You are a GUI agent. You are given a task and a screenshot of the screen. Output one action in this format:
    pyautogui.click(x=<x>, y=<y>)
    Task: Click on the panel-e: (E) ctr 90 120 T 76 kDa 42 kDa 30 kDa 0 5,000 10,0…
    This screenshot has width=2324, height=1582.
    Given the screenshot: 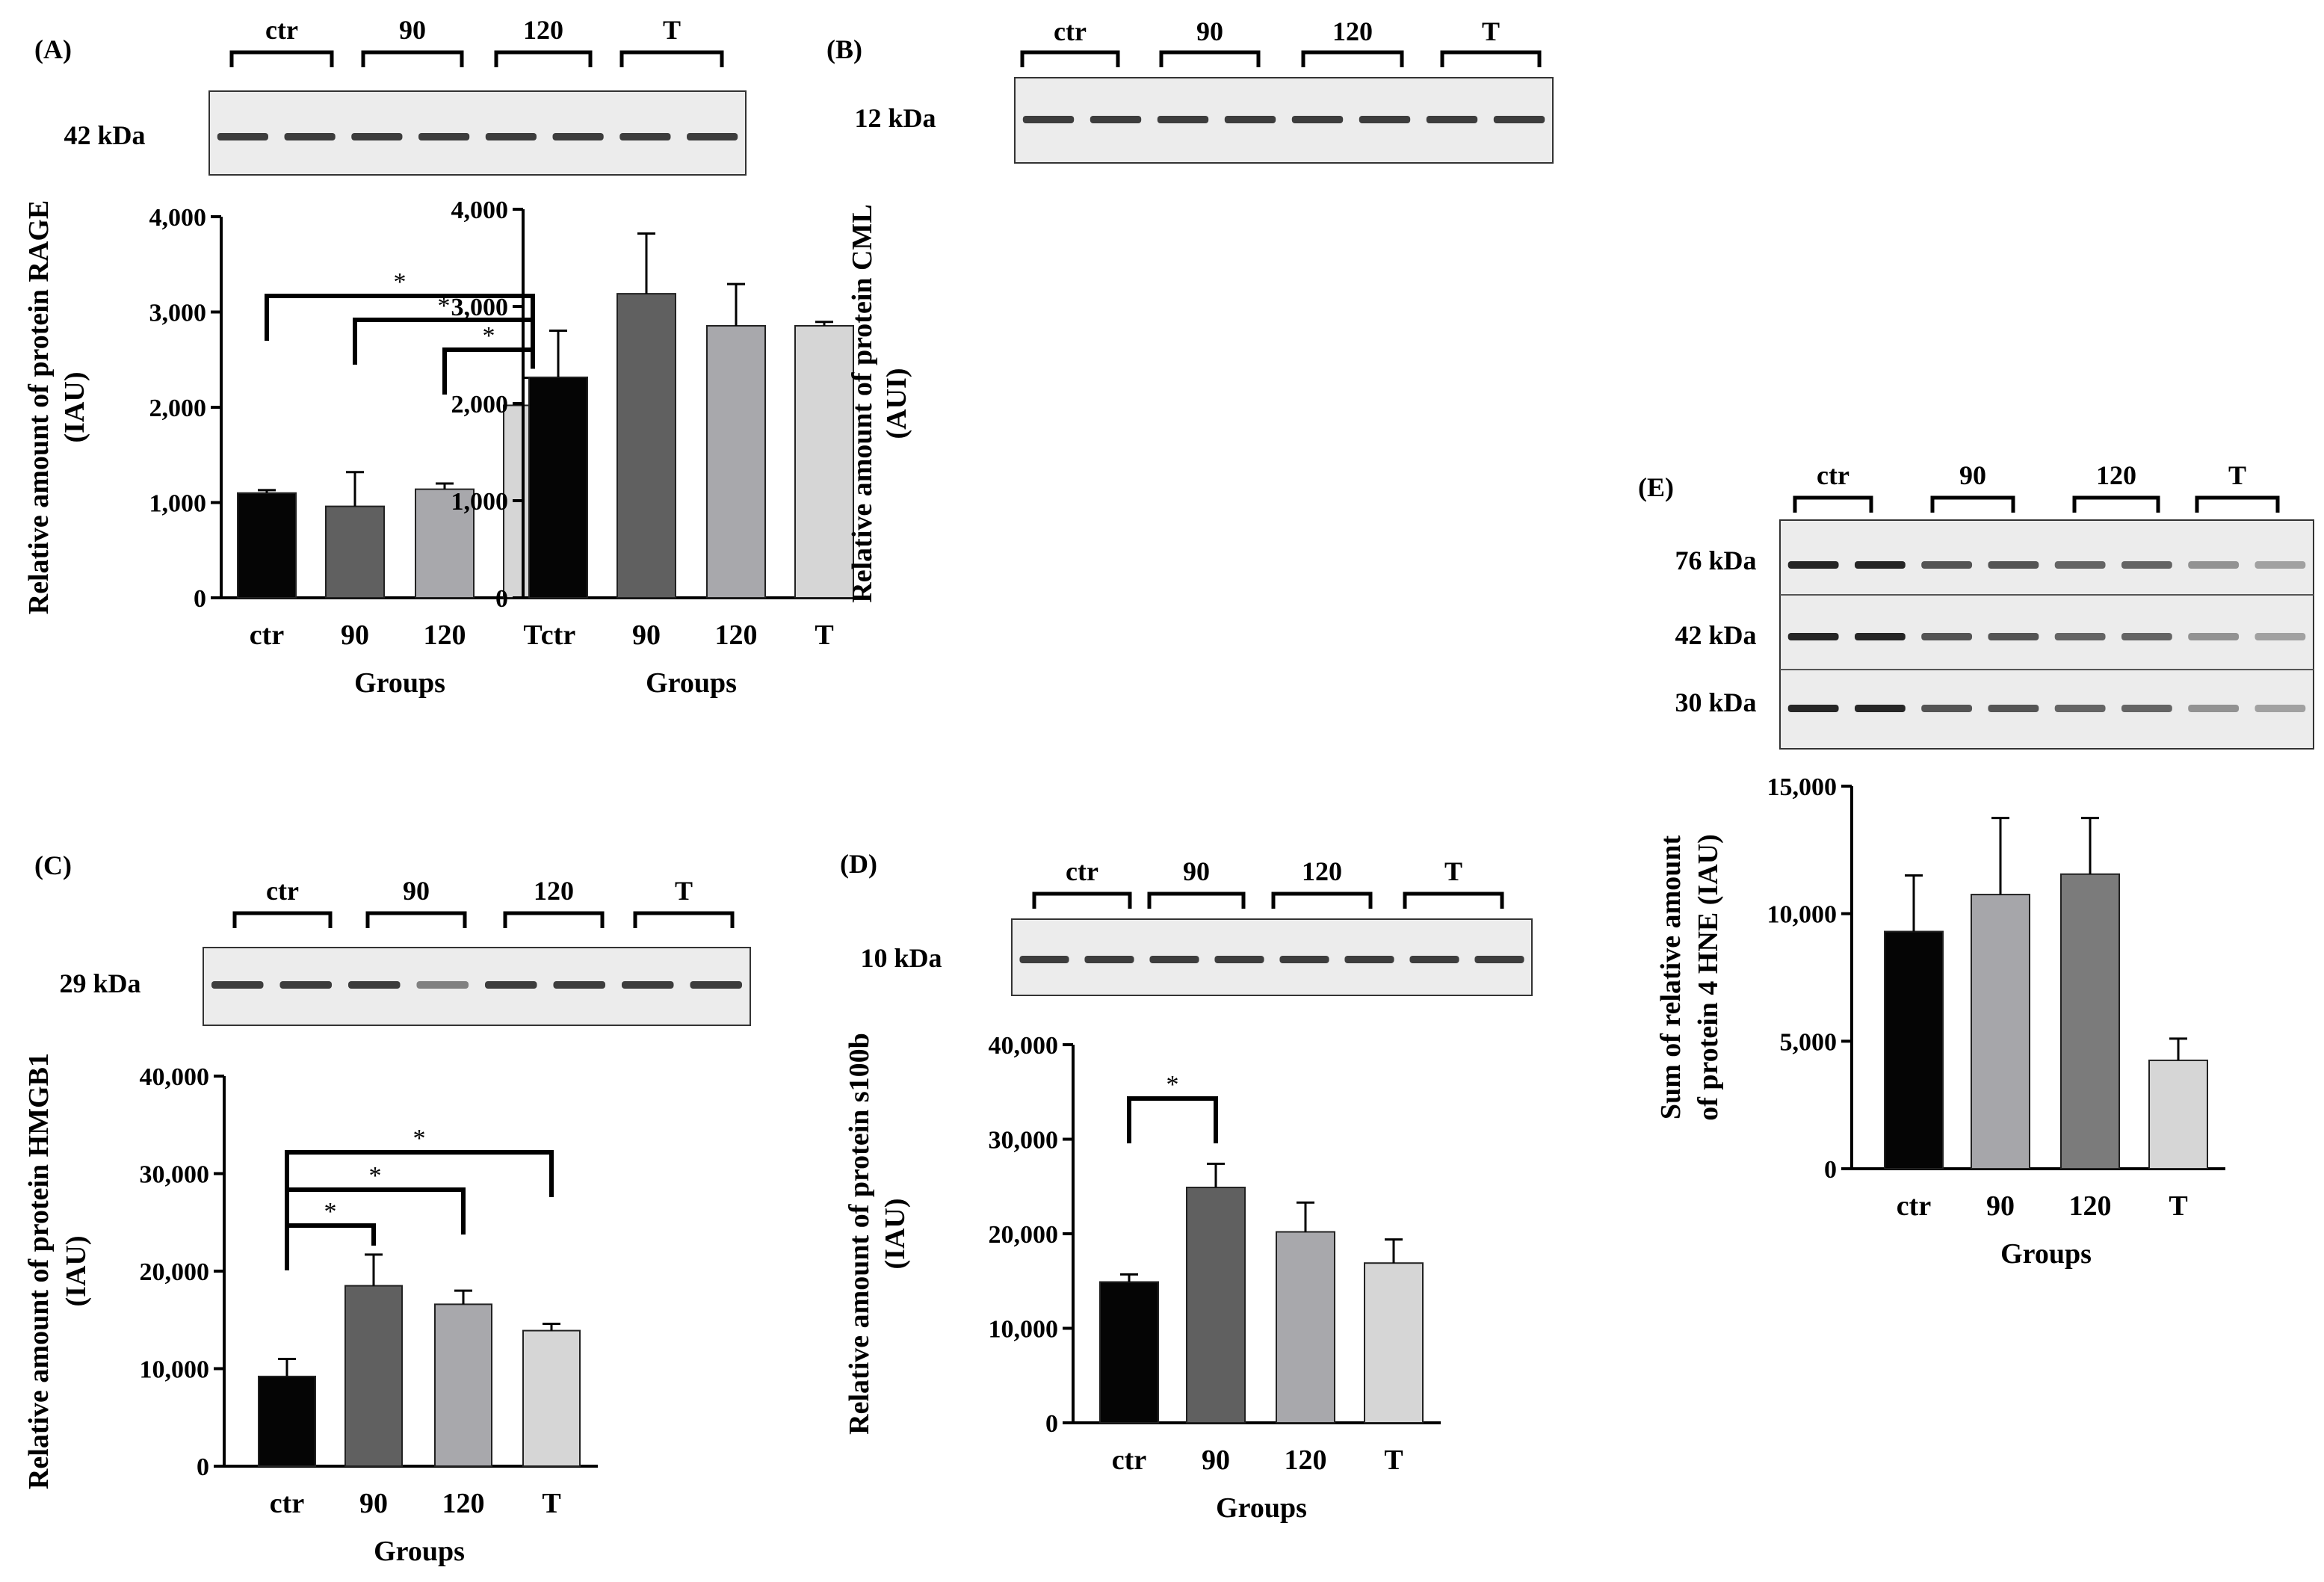 What is the action you would take?
    pyautogui.click(x=1976, y=865)
    